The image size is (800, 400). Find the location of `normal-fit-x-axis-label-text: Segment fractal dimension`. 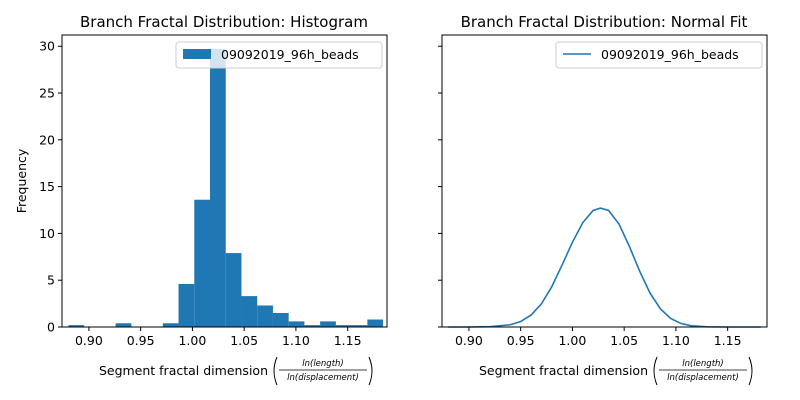

normal-fit-x-axis-label-text: Segment fractal dimension is located at coordinates (563, 370).